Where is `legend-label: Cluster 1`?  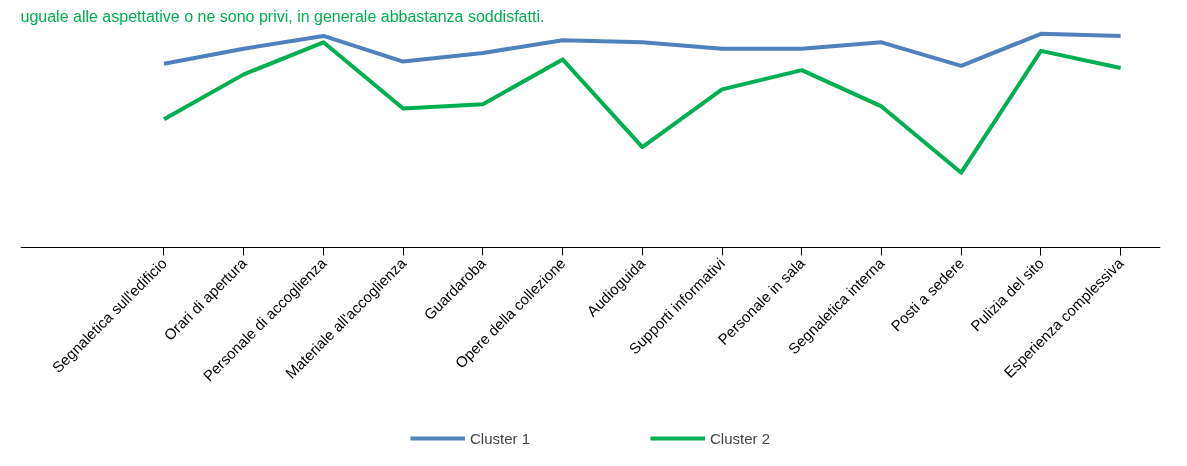
legend-label: Cluster 1 is located at coordinates (499, 438).